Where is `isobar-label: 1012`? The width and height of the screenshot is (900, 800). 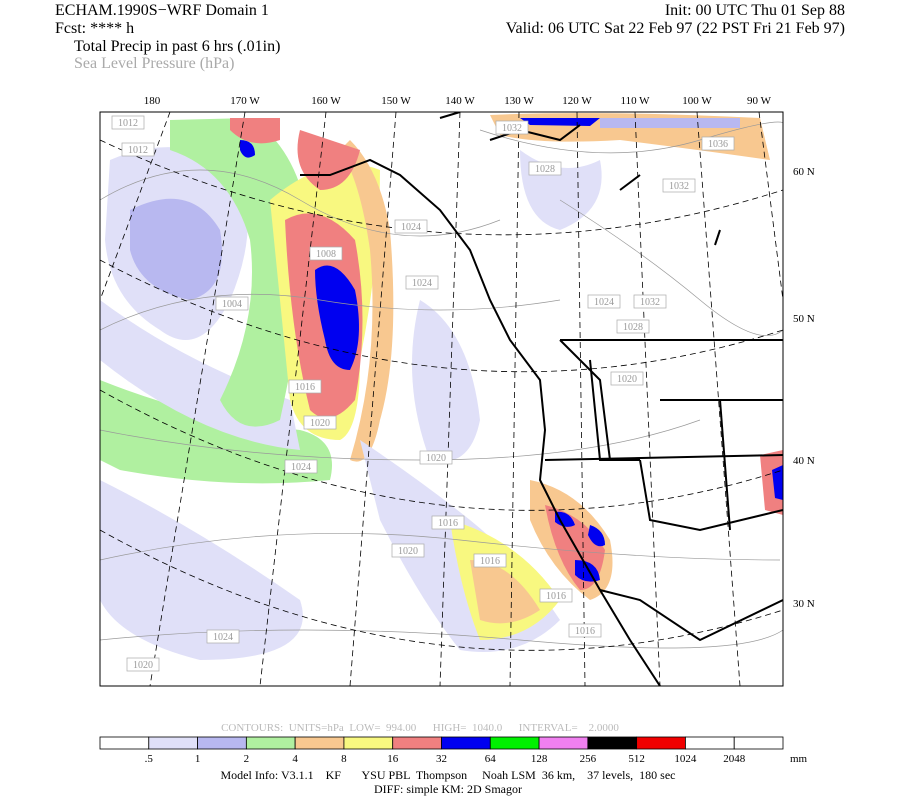 isobar-label: 1012 is located at coordinates (128, 123).